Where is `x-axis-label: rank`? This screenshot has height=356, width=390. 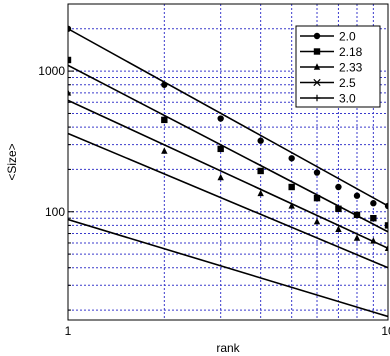
x-axis-label: rank is located at coordinates (228, 348).